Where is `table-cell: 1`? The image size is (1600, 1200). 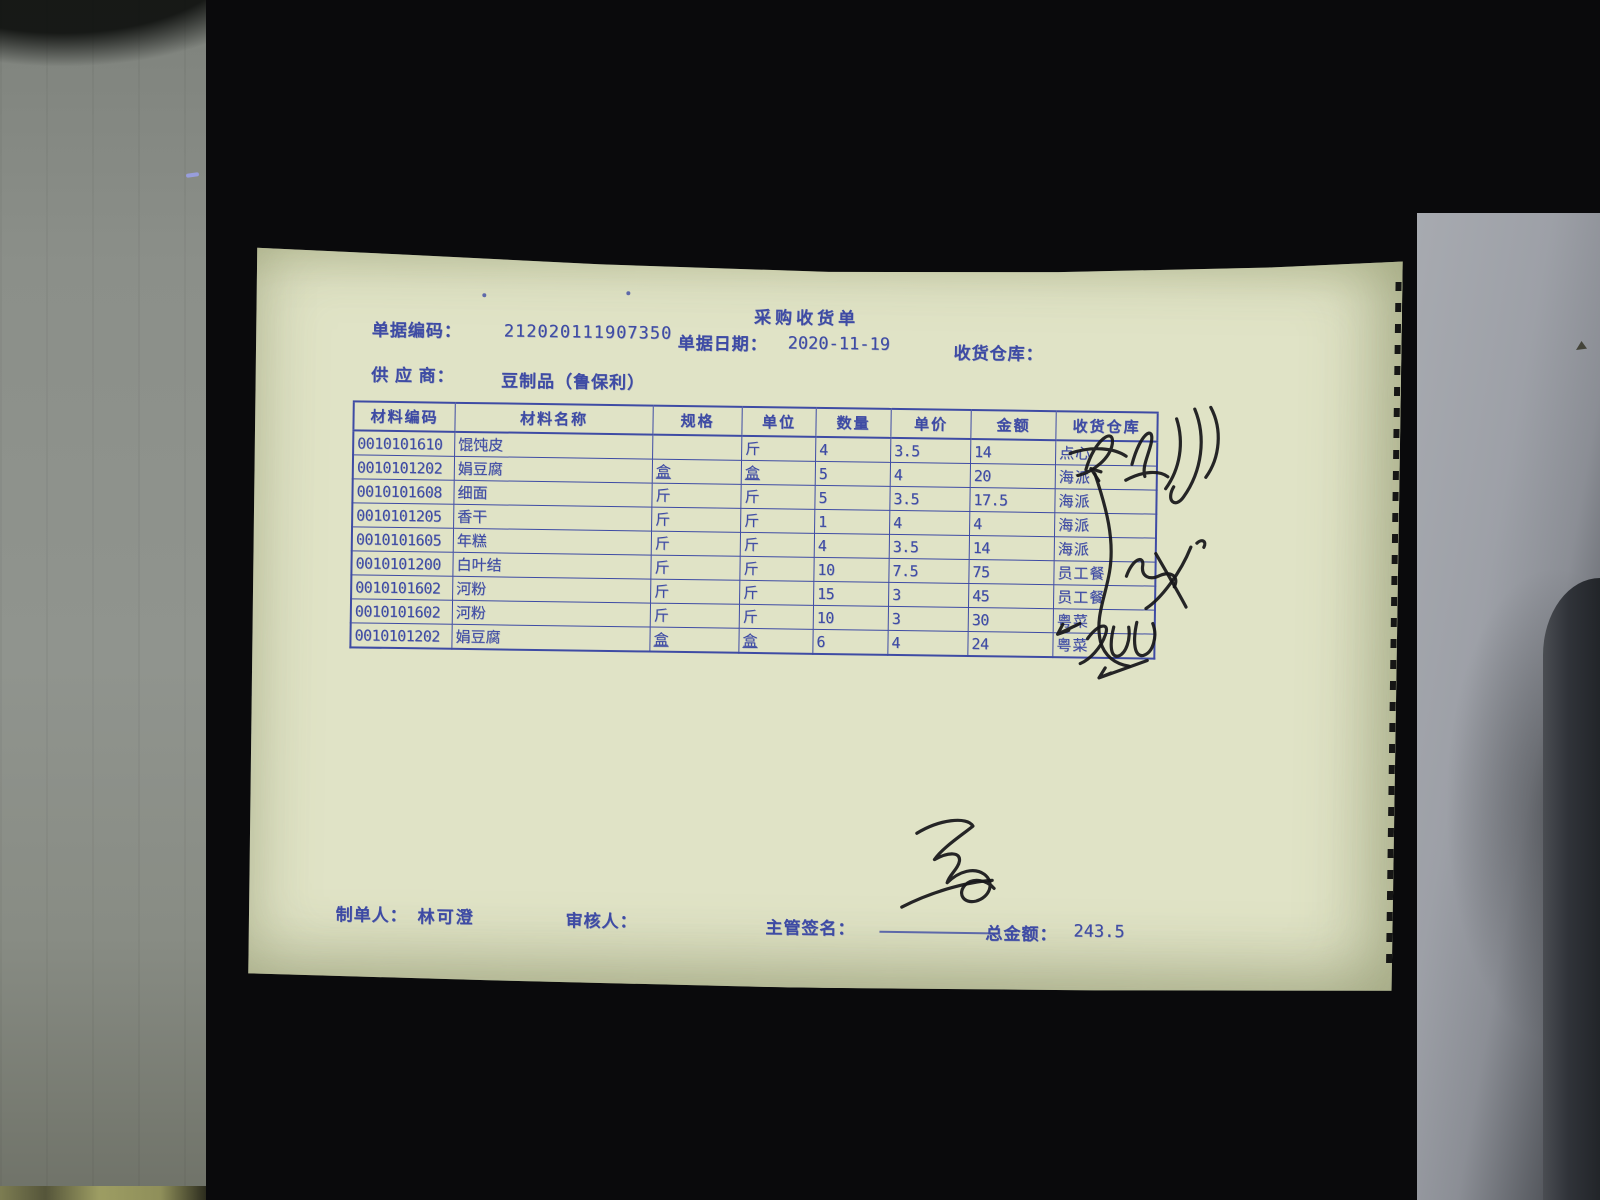 table-cell: 1 is located at coordinates (852, 521).